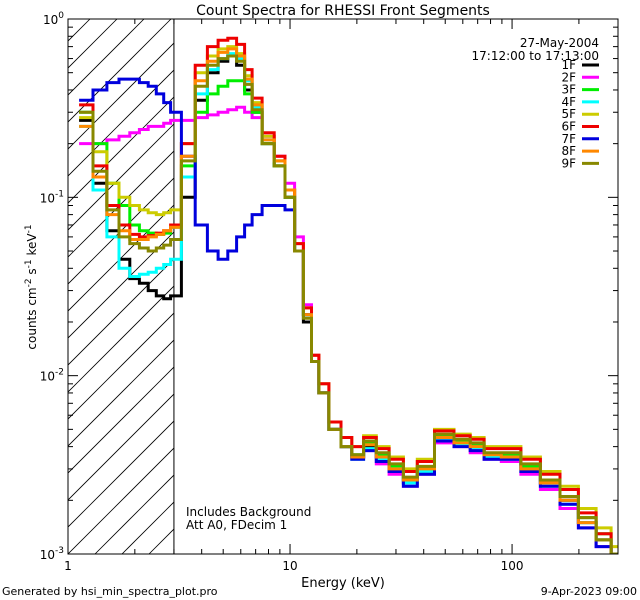 The height and width of the screenshot is (600, 640). What do you see at coordinates (535, 56) in the screenshot?
I see `time-range-label: 17:12:00 to 17:13:00` at bounding box center [535, 56].